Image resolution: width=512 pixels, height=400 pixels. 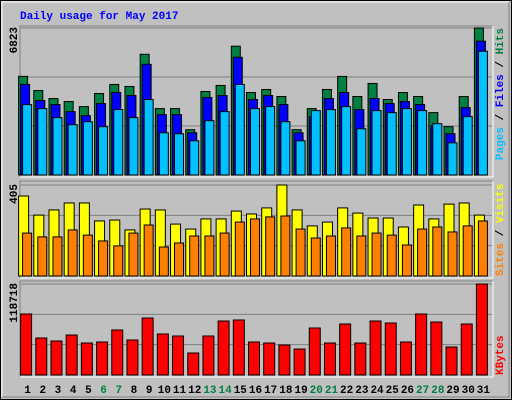 I want to click on chart-title: Daily usage for May 2017, so click(x=99, y=17).